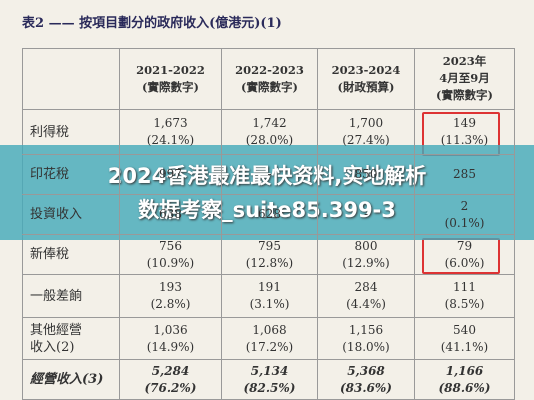 This screenshot has height=400, width=534. What do you see at coordinates (170, 245) in the screenshot?
I see `text: 756` at bounding box center [170, 245].